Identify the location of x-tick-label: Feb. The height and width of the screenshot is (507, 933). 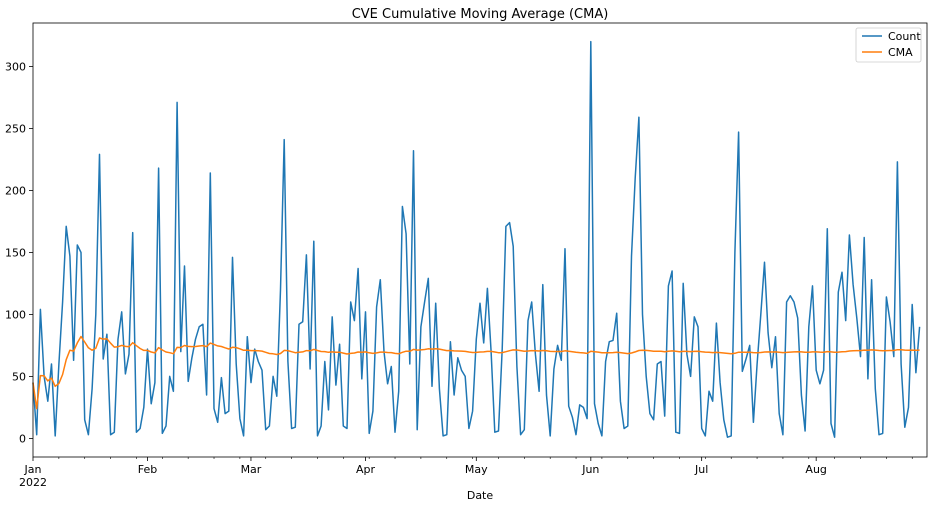
(147, 469).